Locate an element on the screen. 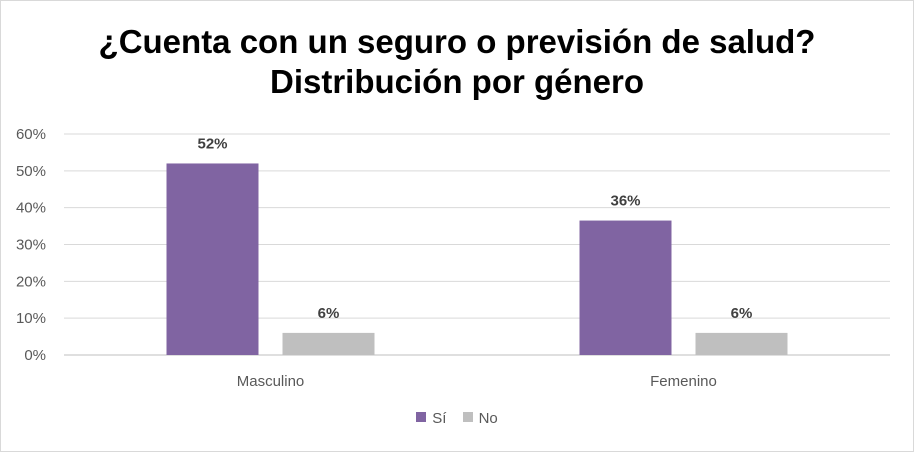 This screenshot has height=452, width=914. legend-item-no: No is located at coordinates (480, 418).